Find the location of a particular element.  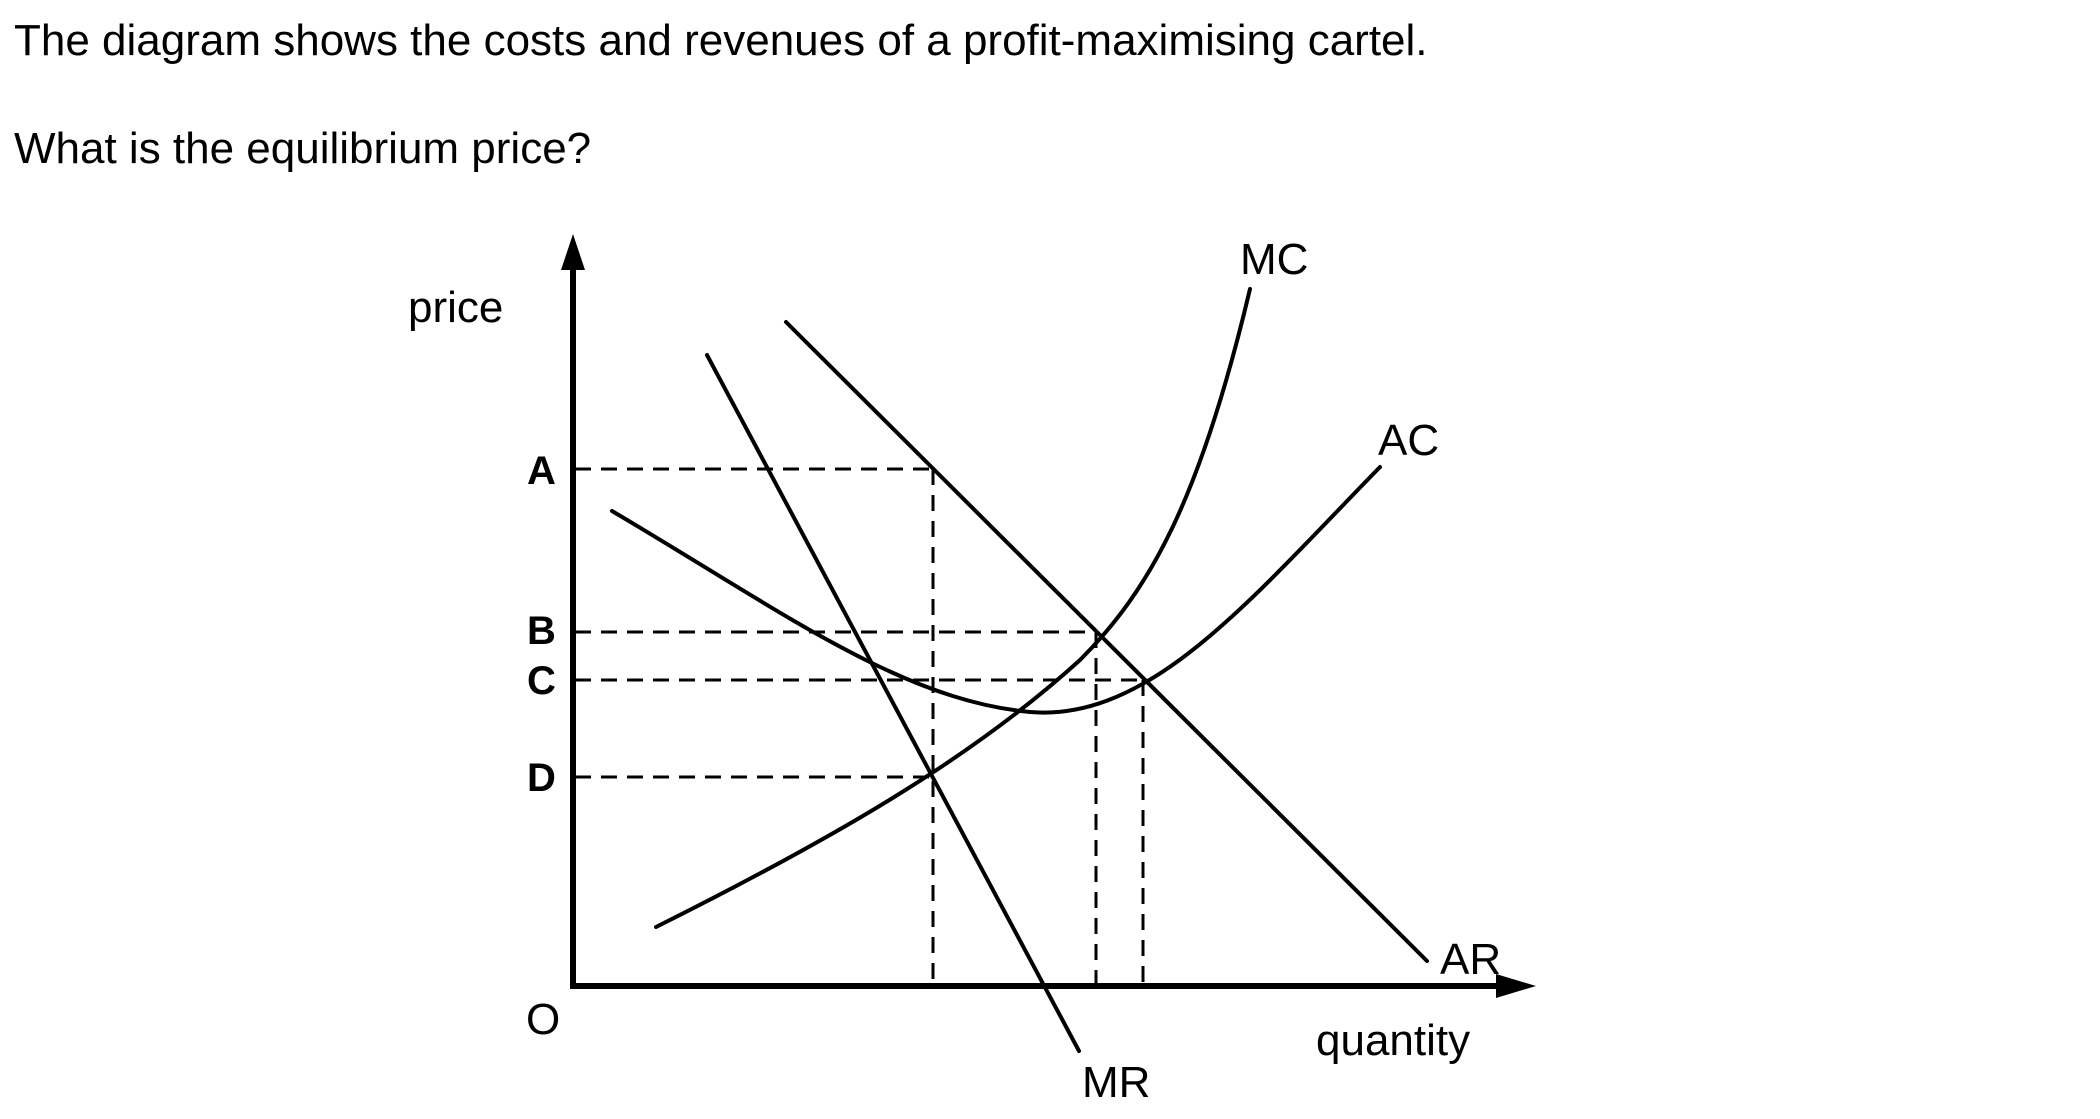

guide-lines is located at coordinates (860, 726).